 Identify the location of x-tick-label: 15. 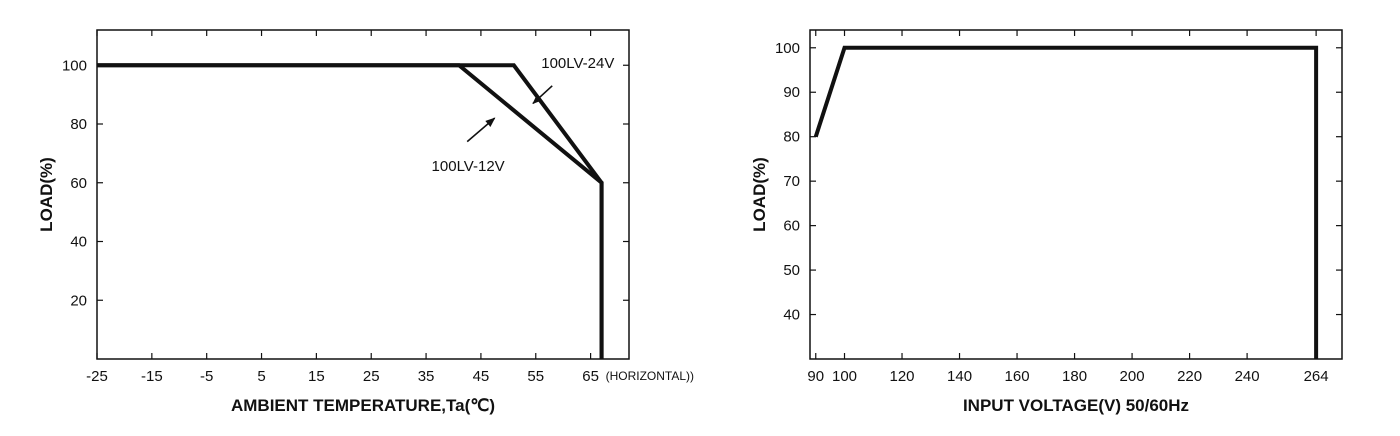
(316, 376).